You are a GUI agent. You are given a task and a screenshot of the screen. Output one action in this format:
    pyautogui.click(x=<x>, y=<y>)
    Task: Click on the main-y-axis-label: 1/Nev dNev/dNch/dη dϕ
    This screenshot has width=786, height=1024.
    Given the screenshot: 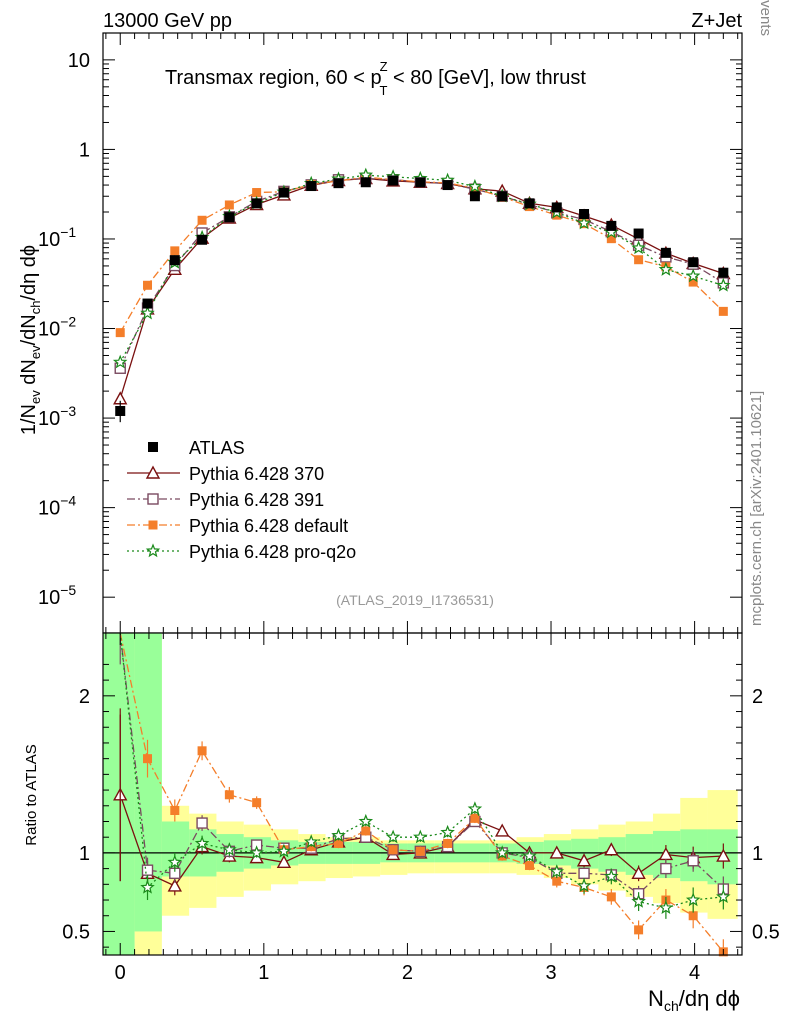 What is the action you would take?
    pyautogui.click(x=30, y=340)
    